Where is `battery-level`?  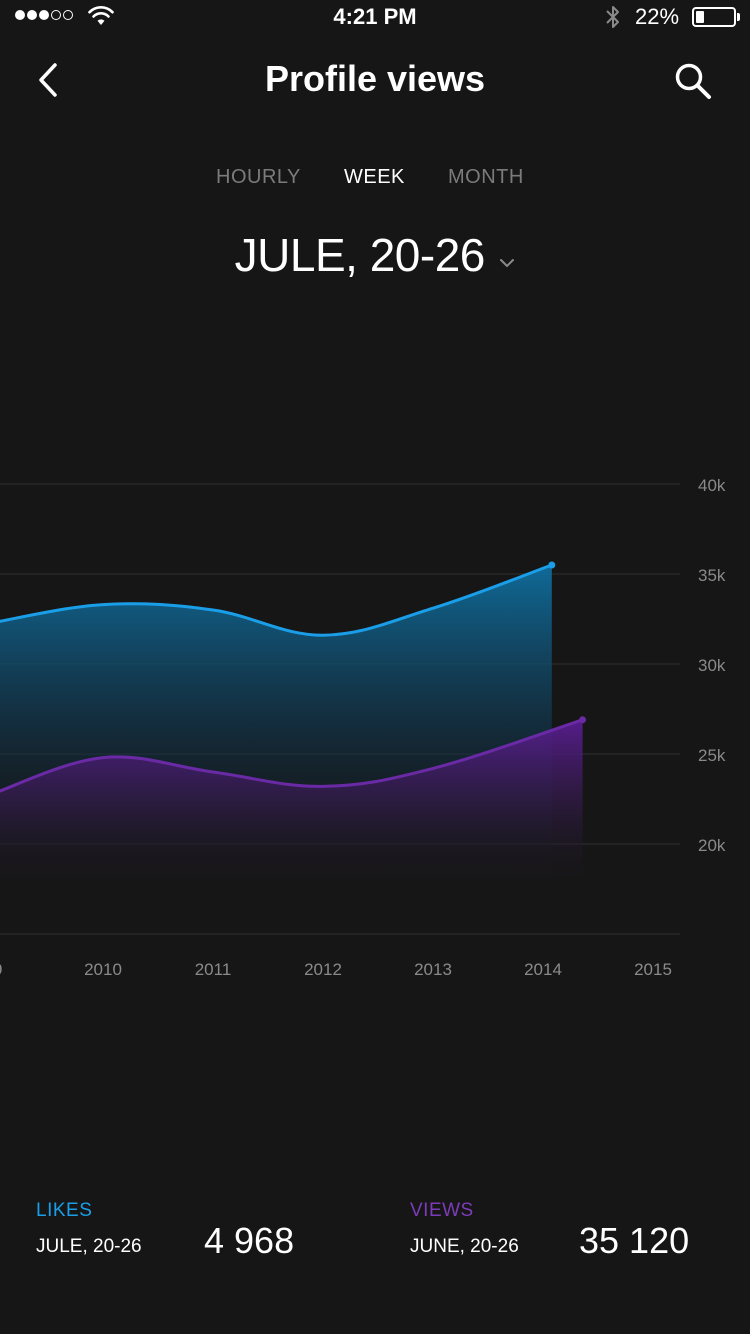
battery-level is located at coordinates (700, 17).